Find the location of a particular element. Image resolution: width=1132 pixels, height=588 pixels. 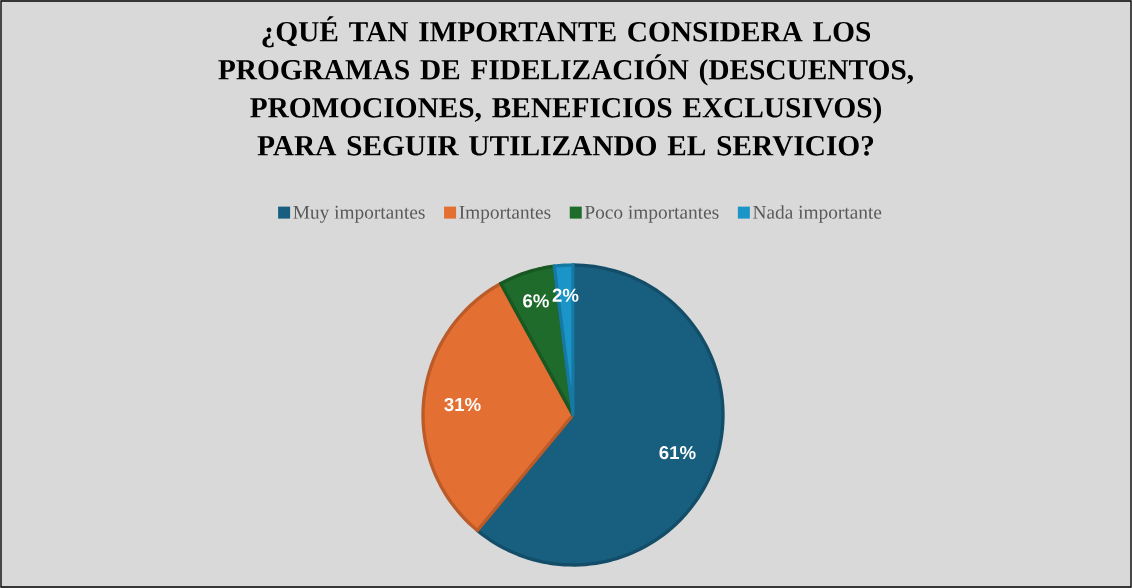

legend-label: Muy importantes is located at coordinates (359, 214).